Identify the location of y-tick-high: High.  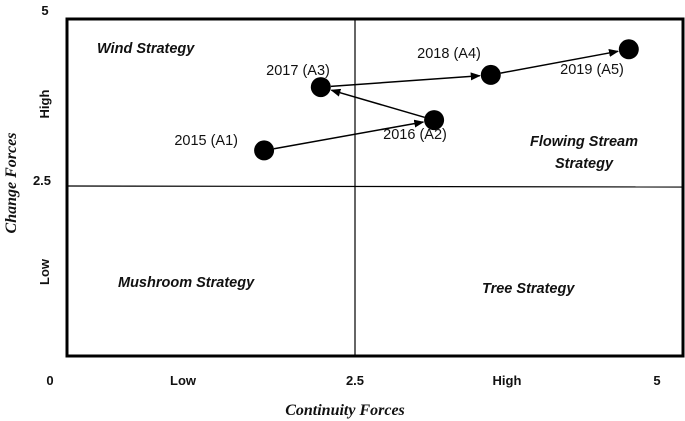
(44, 104).